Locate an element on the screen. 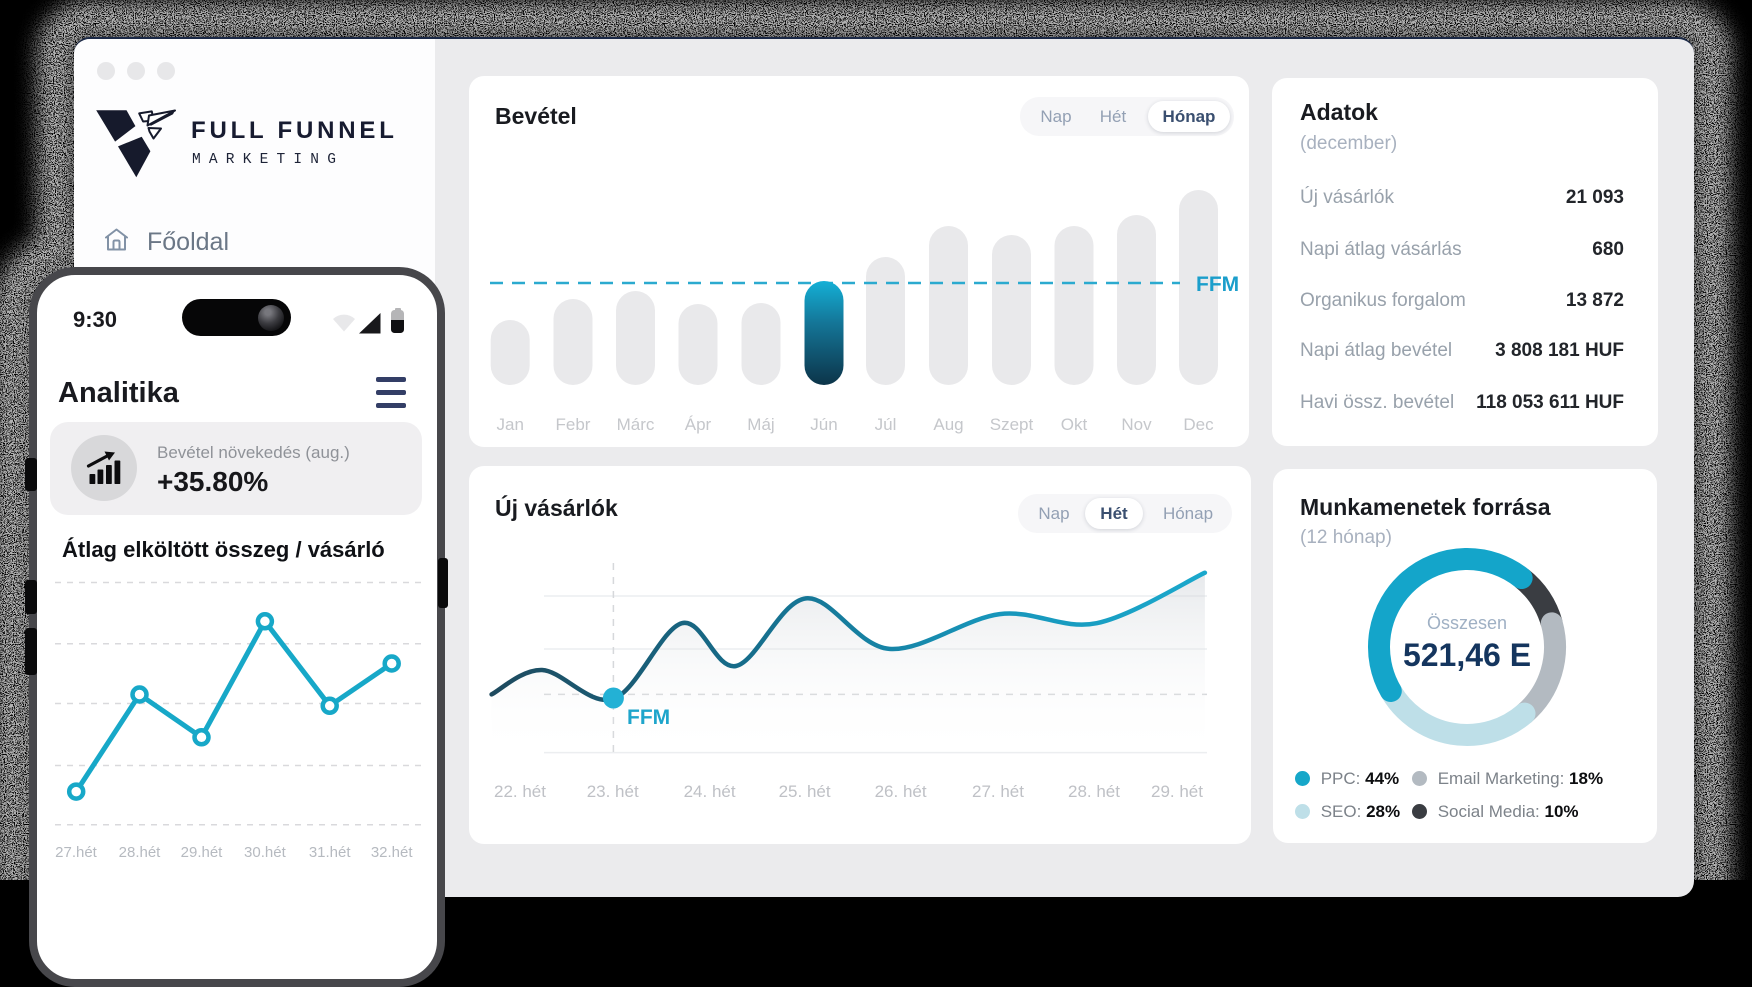  svg-text: Febr is located at coordinates (573, 424).